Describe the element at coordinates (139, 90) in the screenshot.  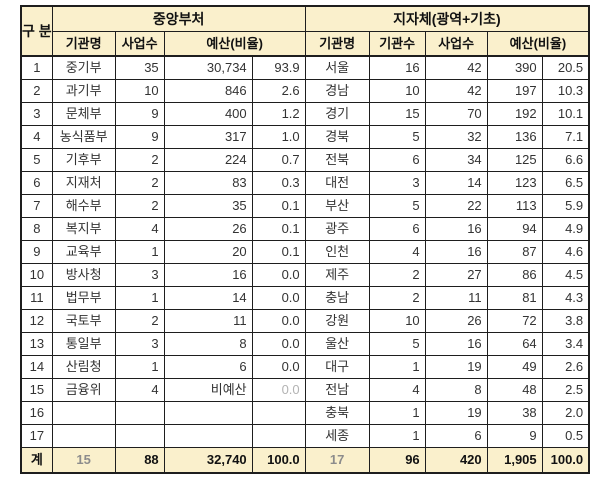
I see `central-project-count: 10` at that location.